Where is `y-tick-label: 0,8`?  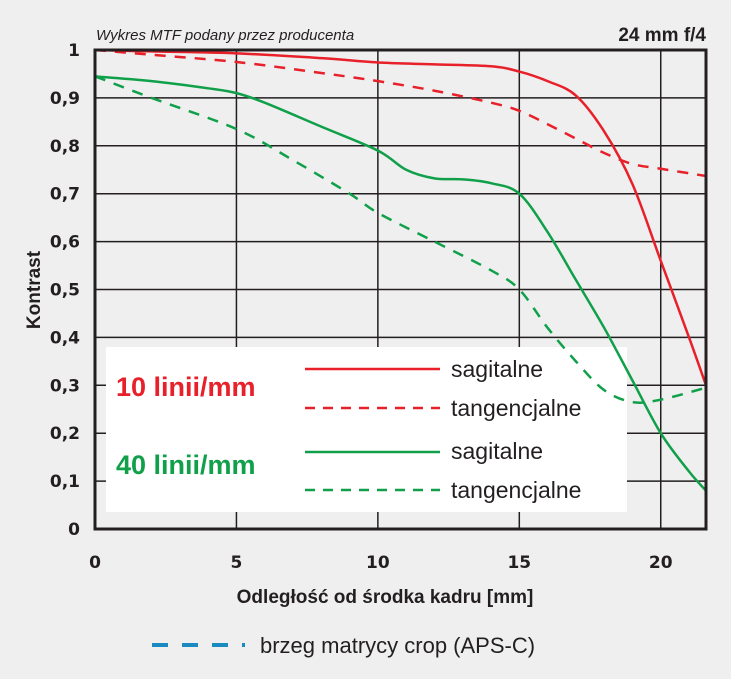
y-tick-label: 0,8 is located at coordinates (65, 147).